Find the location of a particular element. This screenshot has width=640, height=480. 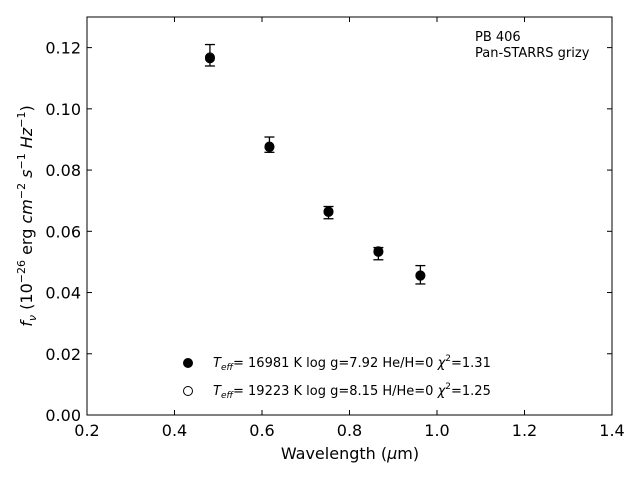

y-tick-label: 0.02 is located at coordinates (63, 354).